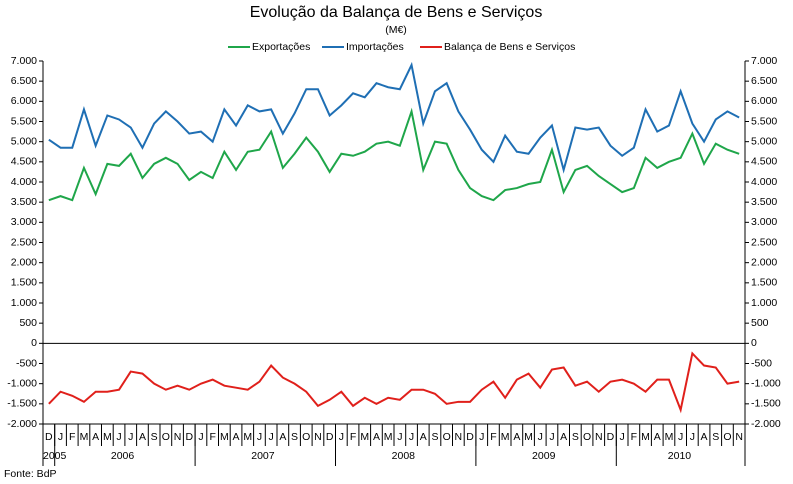 This screenshot has height=484, width=793. What do you see at coordinates (764, 262) in the screenshot?
I see `y2-tick-label: 2.000` at bounding box center [764, 262].